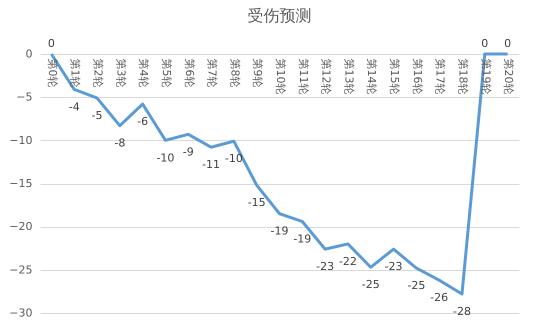 Image resolution: width=539 pixels, height=324 pixels. Describe the element at coordinates (120, 143) in the screenshot. I see `data-label: -8` at that location.